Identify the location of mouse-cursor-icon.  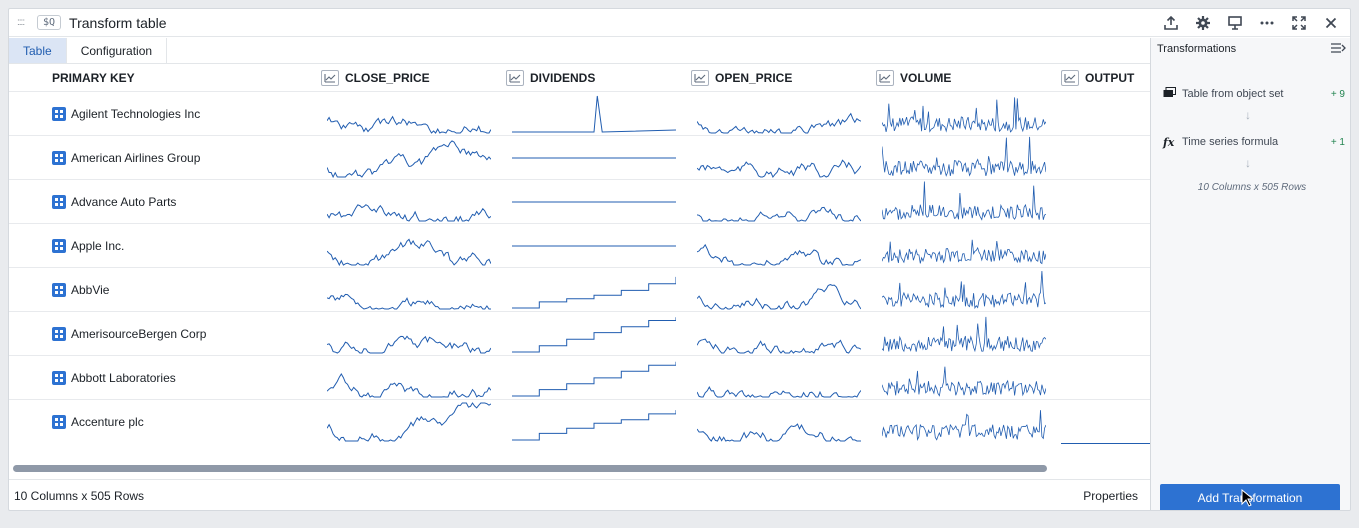
(1247, 498).